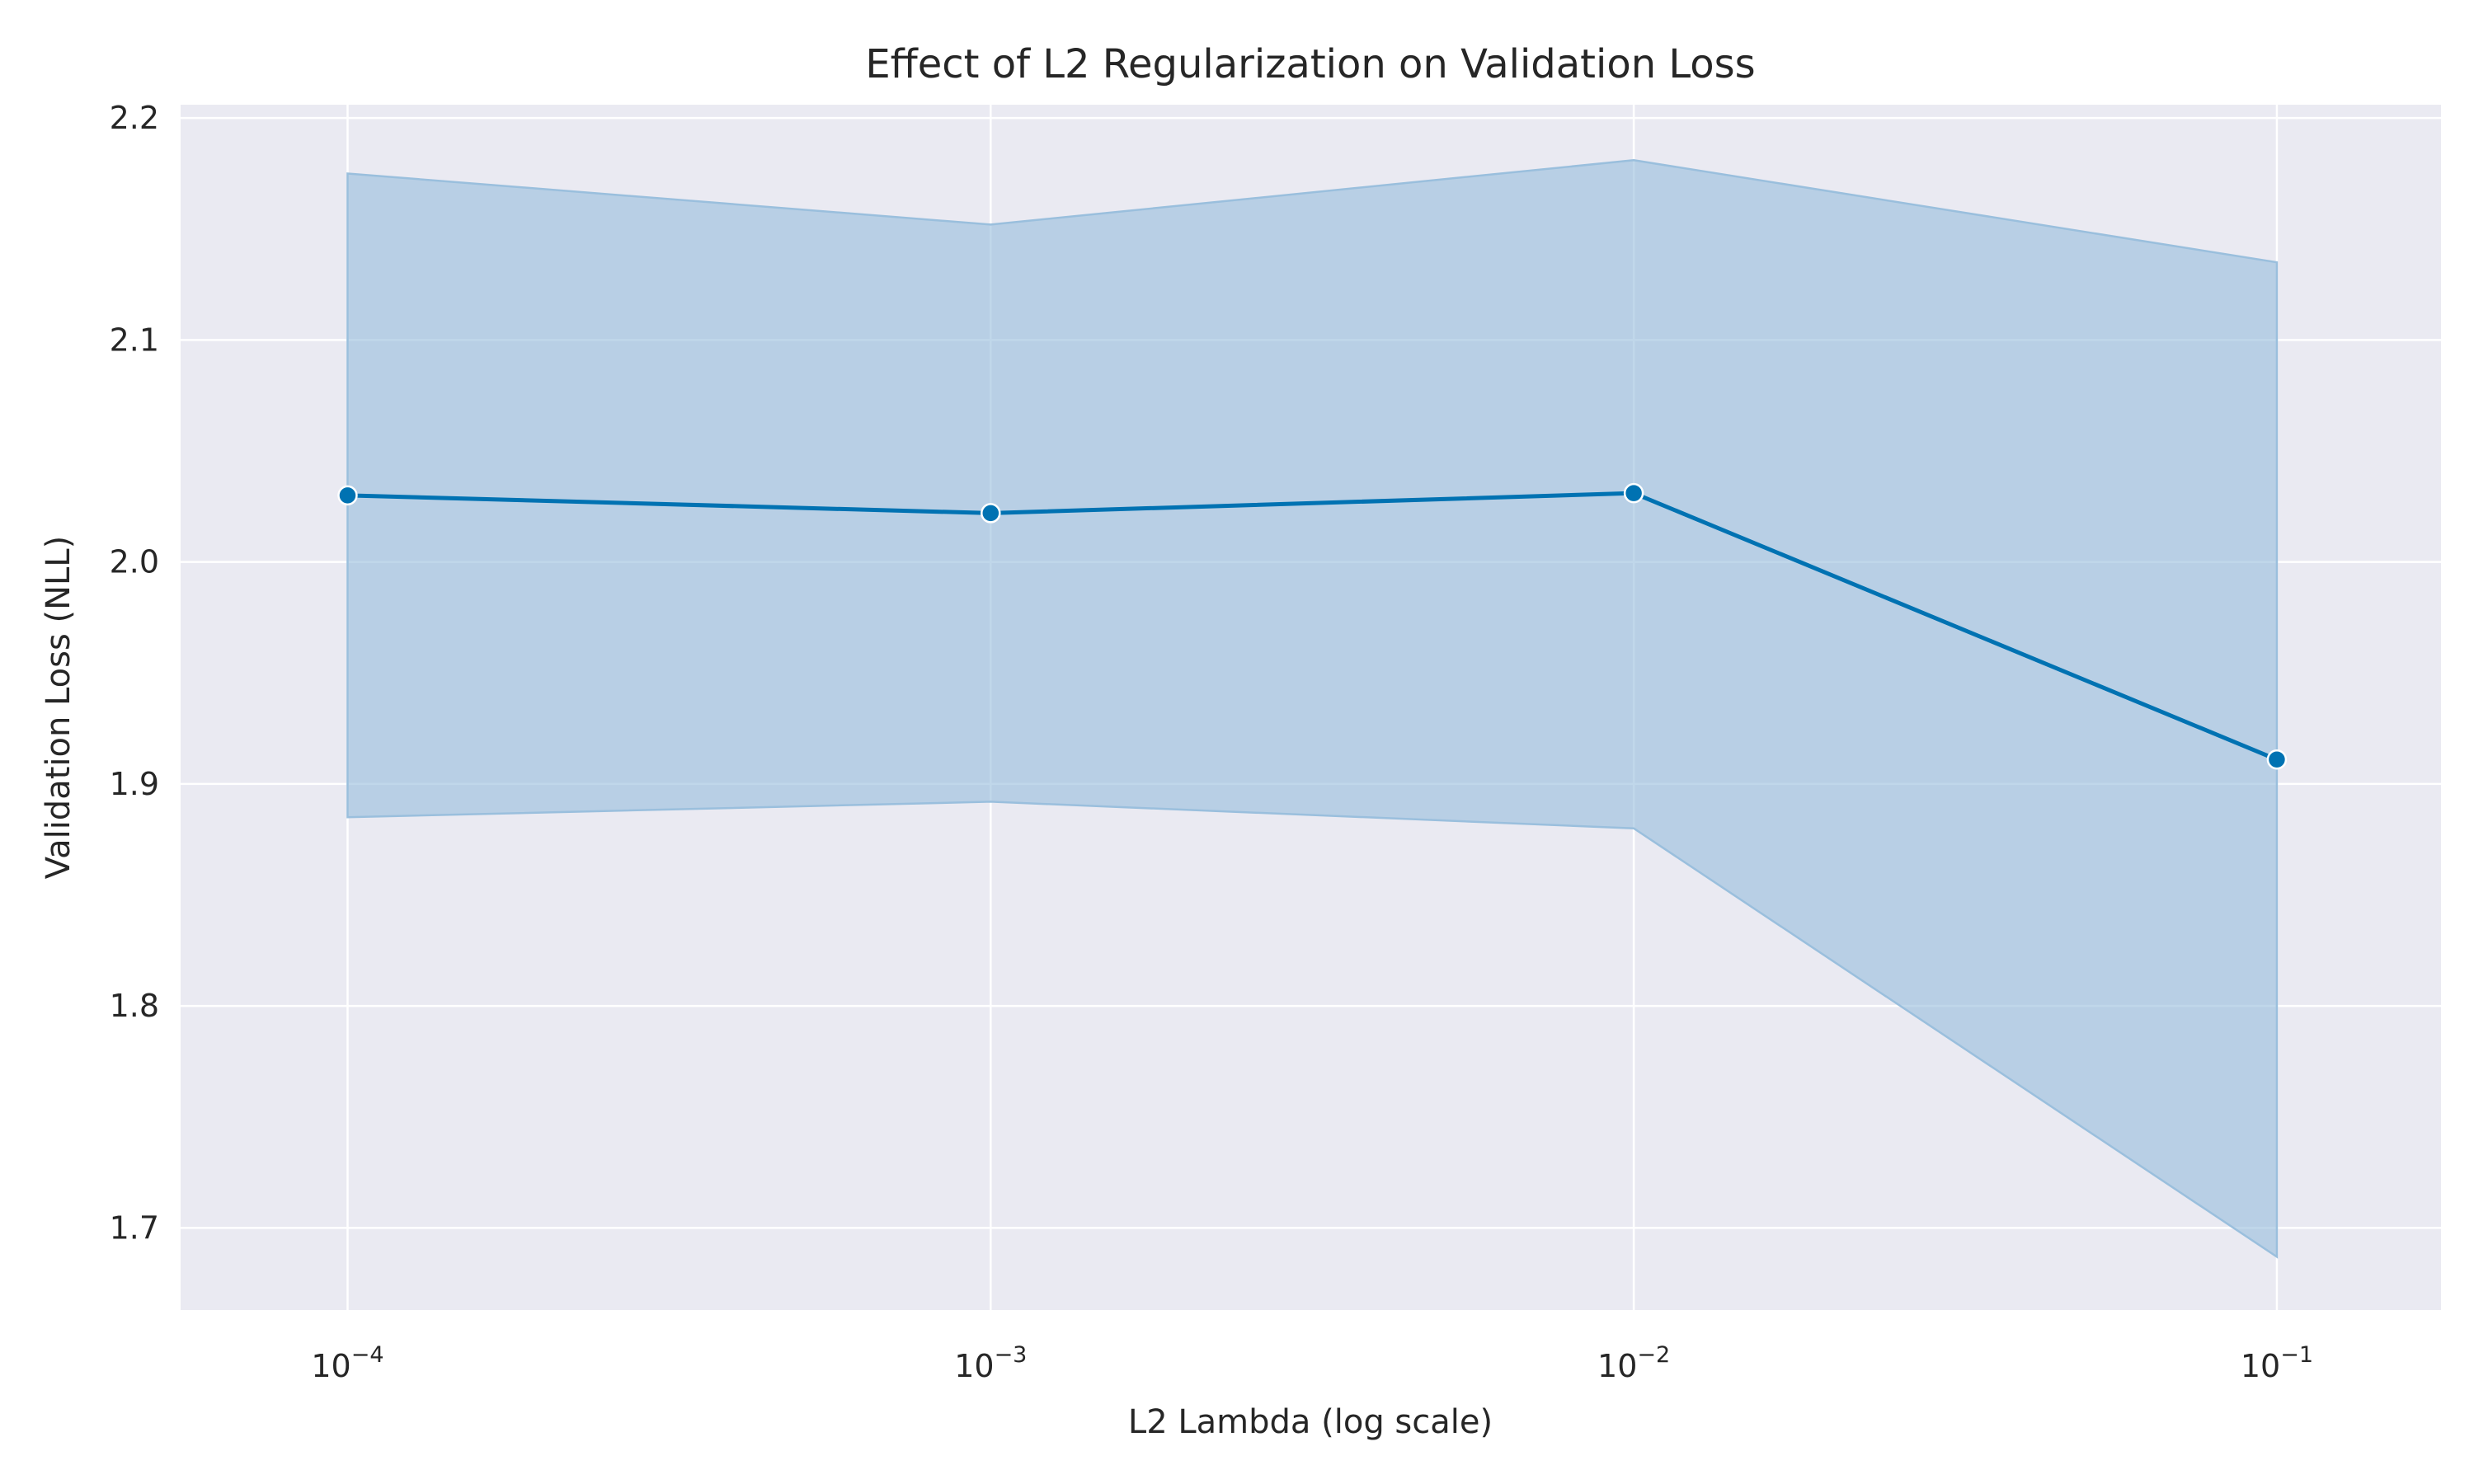 The image size is (2474, 1484). Describe the element at coordinates (347, 1363) in the screenshot. I see `x-tick-label: 10⁻⁴` at that location.